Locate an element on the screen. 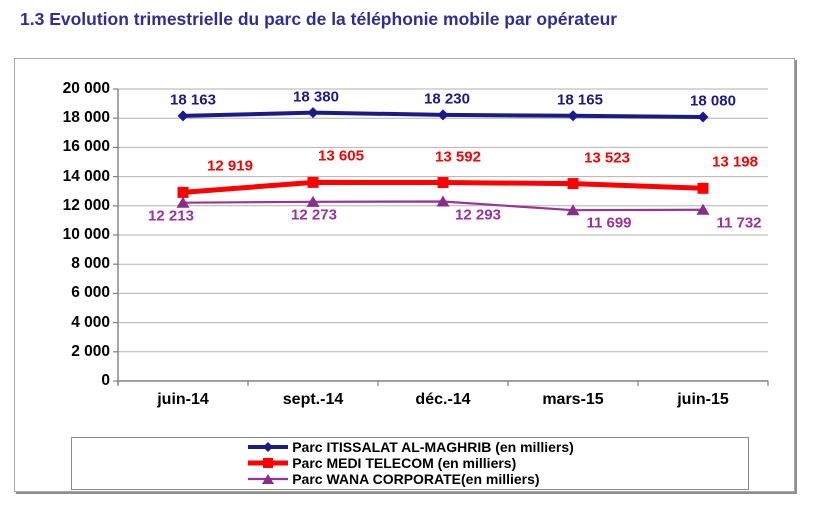 The width and height of the screenshot is (823, 525). data-label: 18 163 is located at coordinates (193, 100).